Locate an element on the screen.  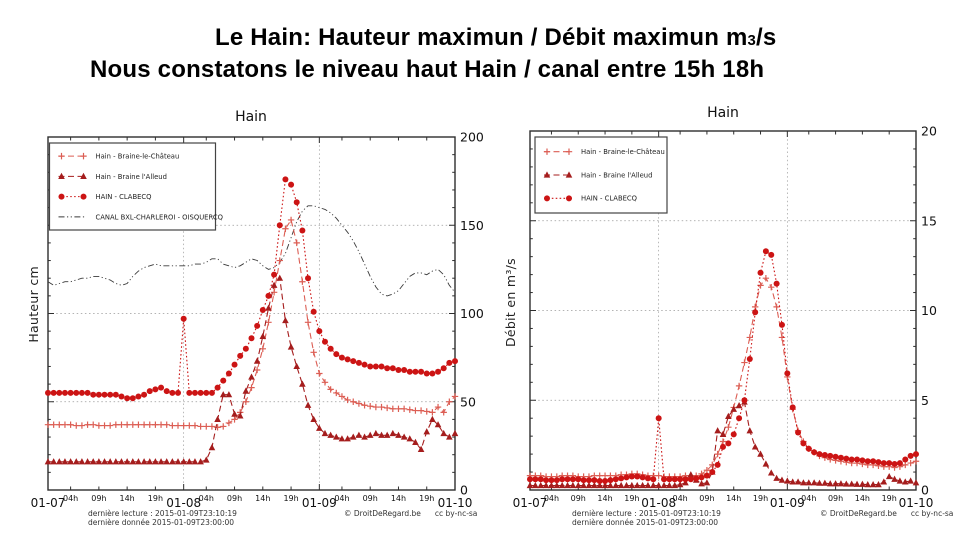
debit-copyright: © DroitDeRegard.be is located at coordinates (858, 513).